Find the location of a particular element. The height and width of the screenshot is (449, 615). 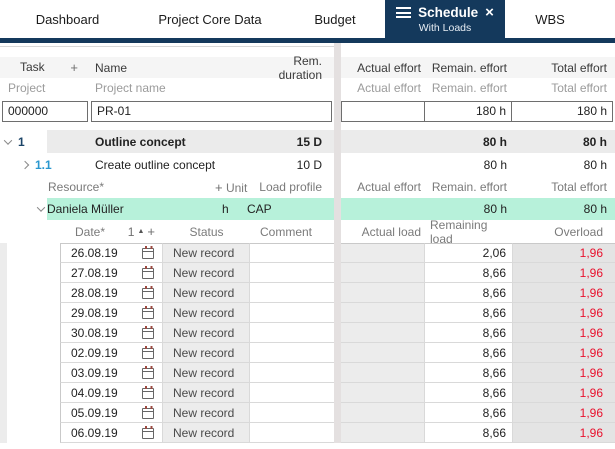

col-header-load-profile: Load profile is located at coordinates (290, 187).